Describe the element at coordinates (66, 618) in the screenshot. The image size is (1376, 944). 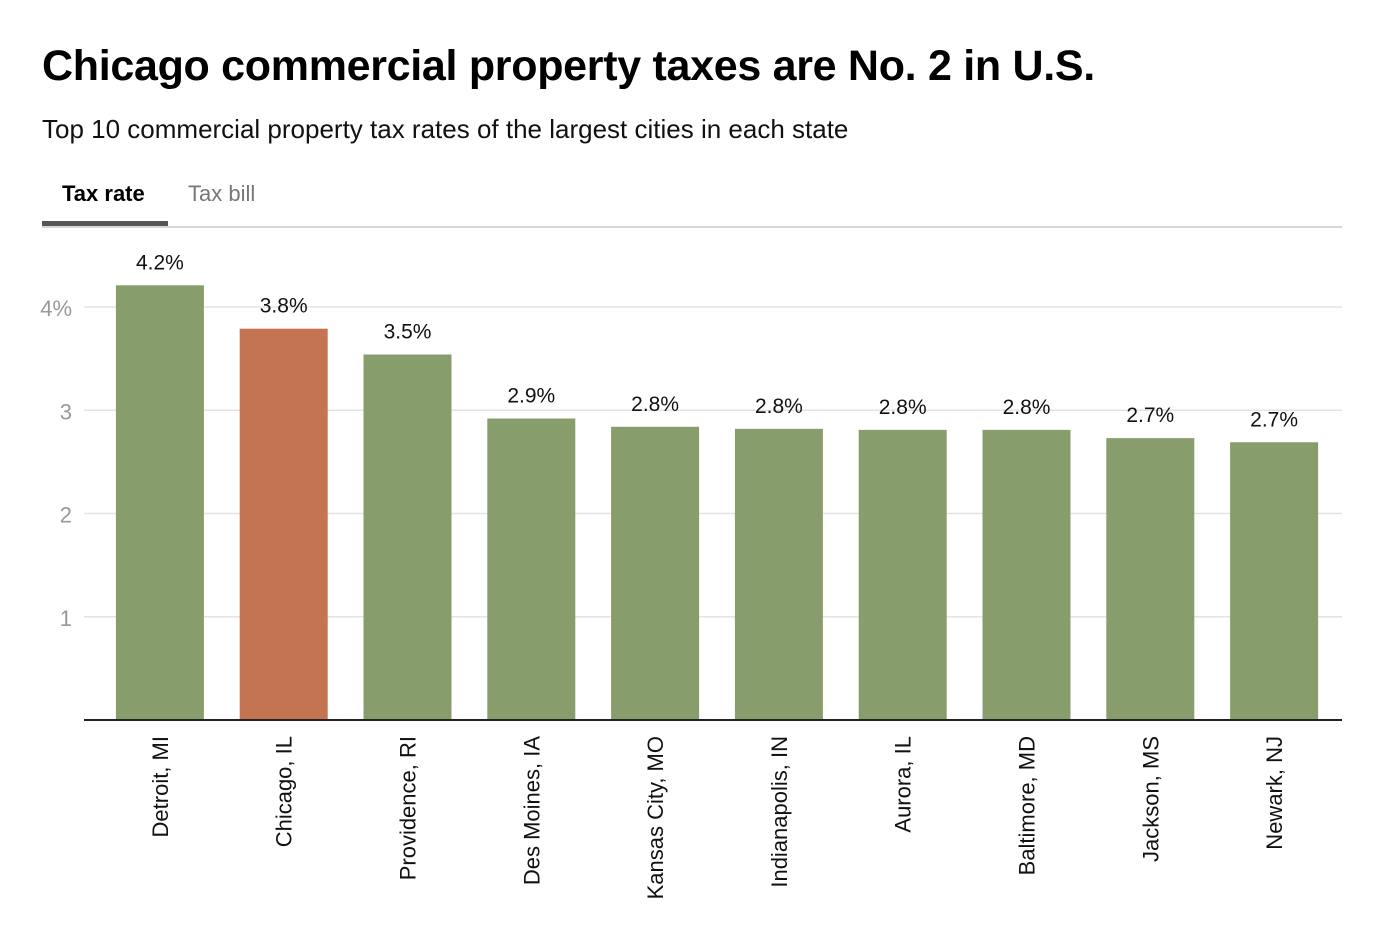
I see `y-tick-label: 1` at that location.